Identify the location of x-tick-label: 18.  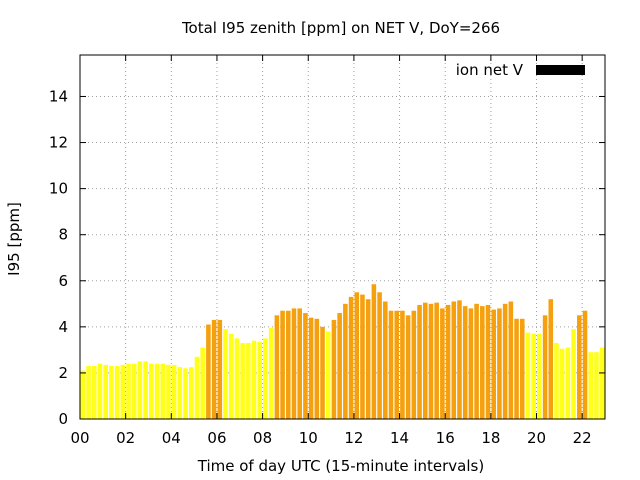
(490, 438).